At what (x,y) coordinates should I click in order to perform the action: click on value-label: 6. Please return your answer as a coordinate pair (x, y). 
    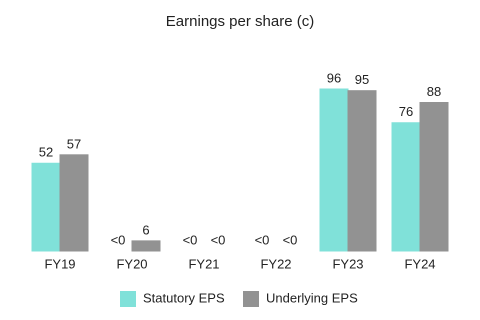
    Looking at the image, I should click on (145, 229).